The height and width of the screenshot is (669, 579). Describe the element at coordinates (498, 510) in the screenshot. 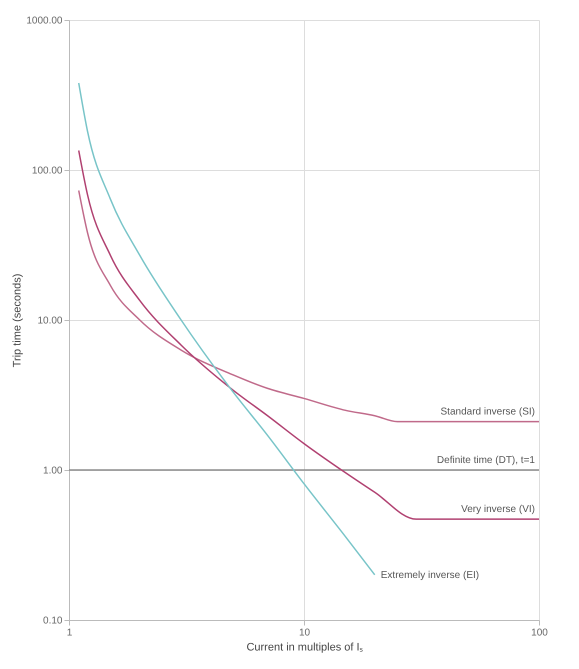

I see `series-label: Very inverse (VI)` at that location.